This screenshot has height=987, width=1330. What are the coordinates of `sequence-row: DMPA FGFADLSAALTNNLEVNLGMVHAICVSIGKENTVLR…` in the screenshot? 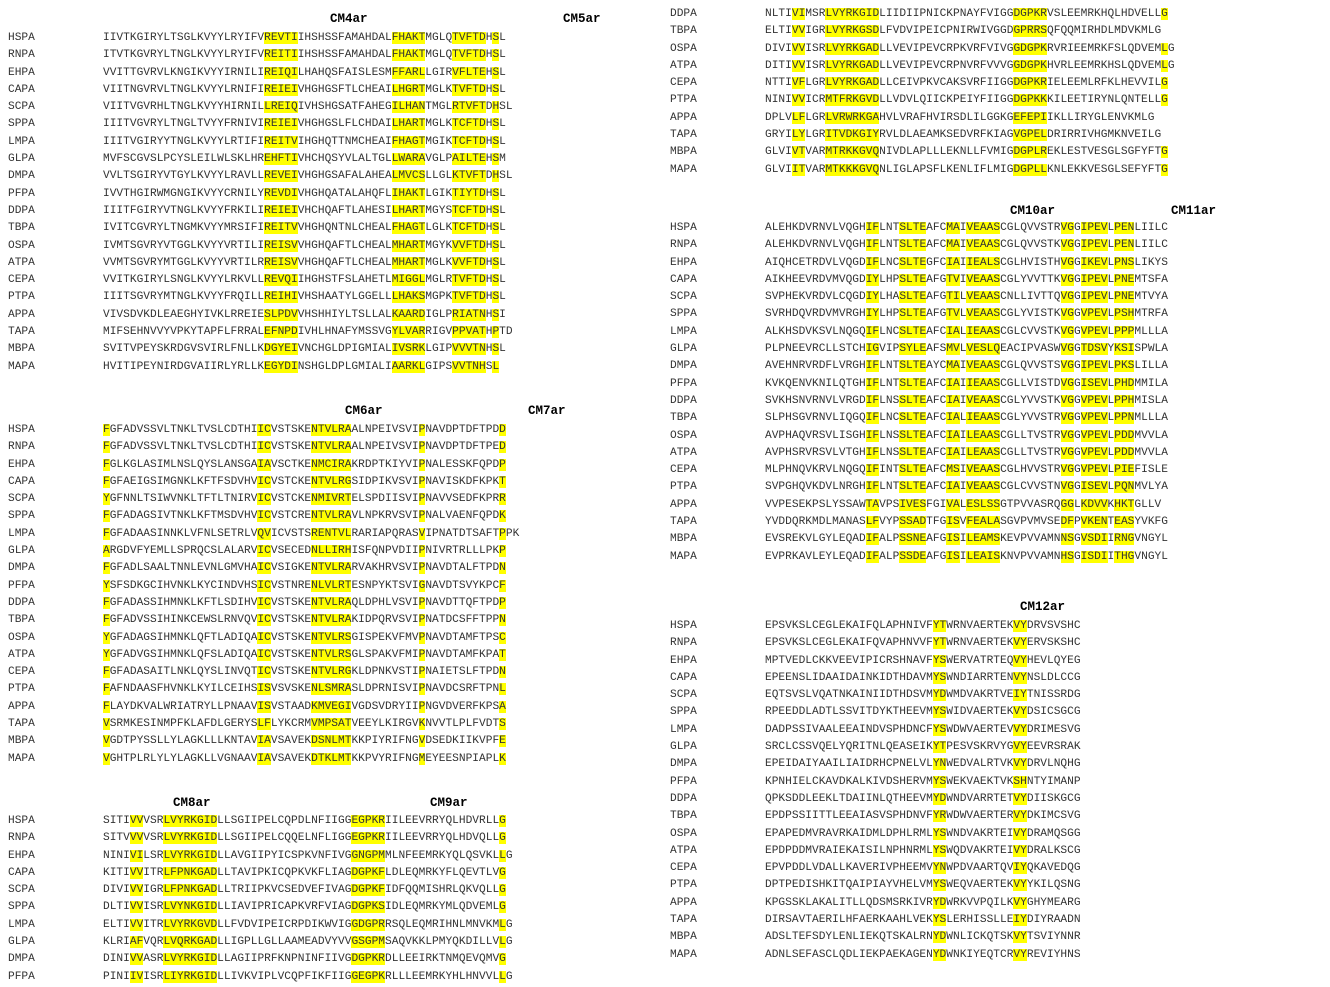 It's located at (263, 568).